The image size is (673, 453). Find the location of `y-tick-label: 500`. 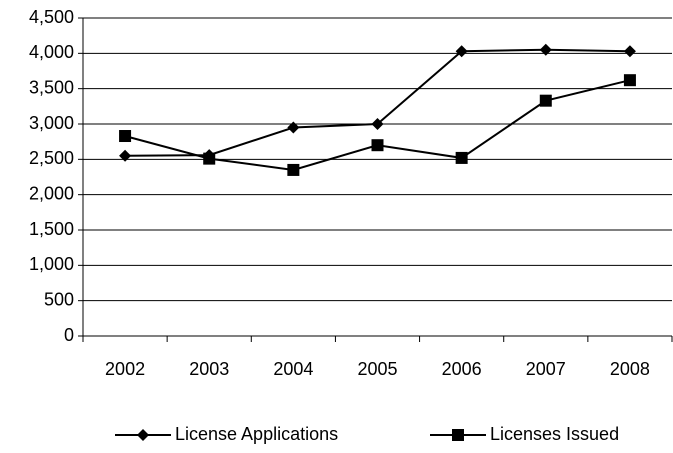

y-tick-label: 500 is located at coordinates (59, 299).